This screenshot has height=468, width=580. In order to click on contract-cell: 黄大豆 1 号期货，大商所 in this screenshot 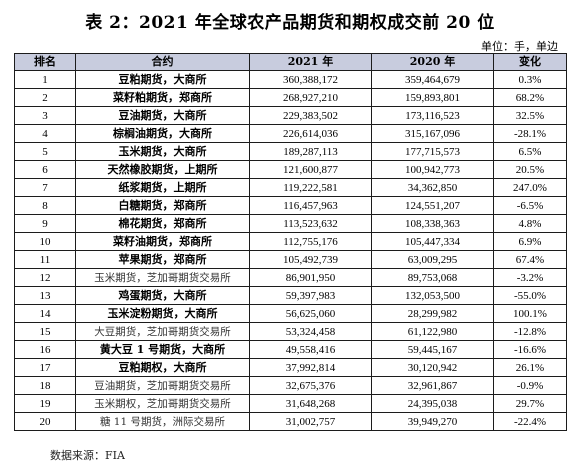, I will do `click(162, 349)`.